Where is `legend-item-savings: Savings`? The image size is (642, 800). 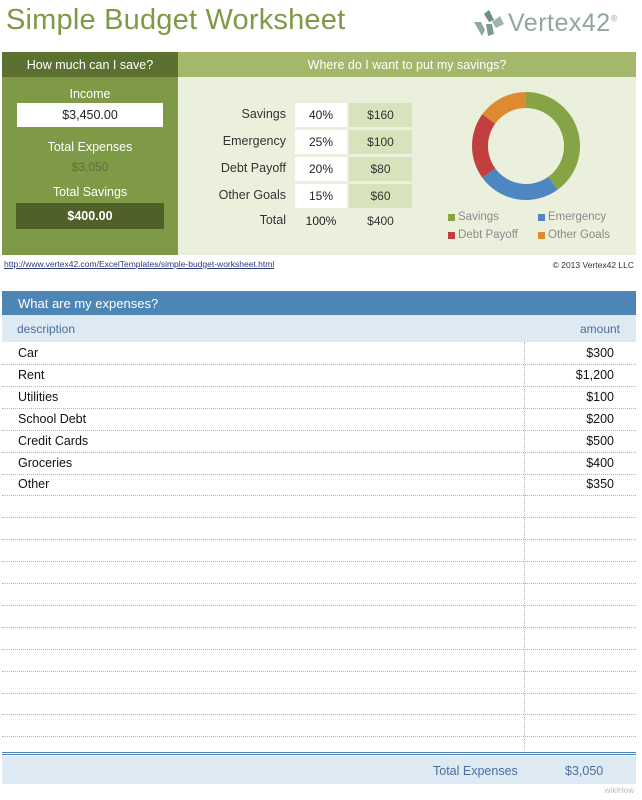
legend-item-savings: Savings is located at coordinates (473, 217).